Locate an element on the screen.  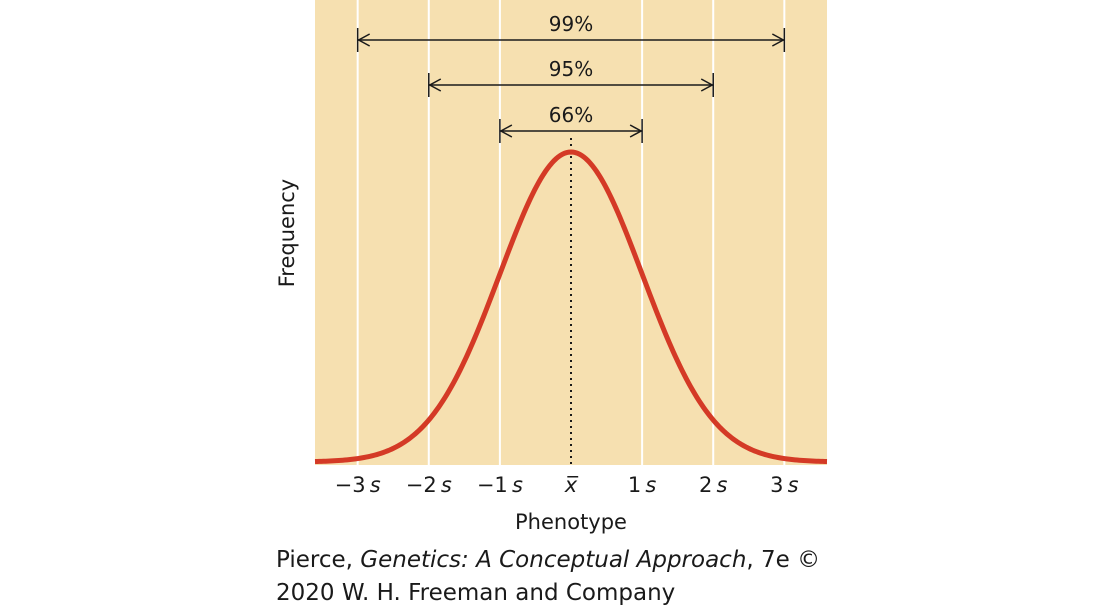
interval-label: 95% is located at coordinates (571, 69).